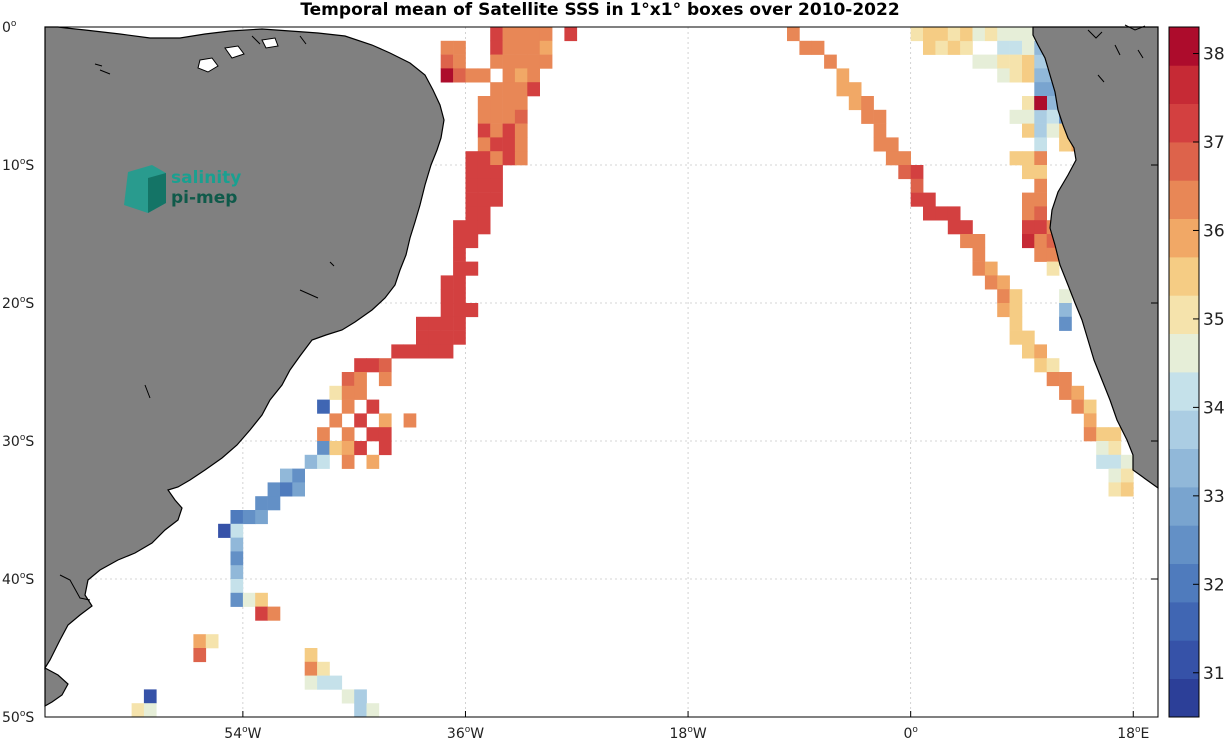 The height and width of the screenshot is (740, 1227). I want to click on latitude-labels: 0o 10oS 20oS 30oS 40oS 50oS, so click(18, 372).